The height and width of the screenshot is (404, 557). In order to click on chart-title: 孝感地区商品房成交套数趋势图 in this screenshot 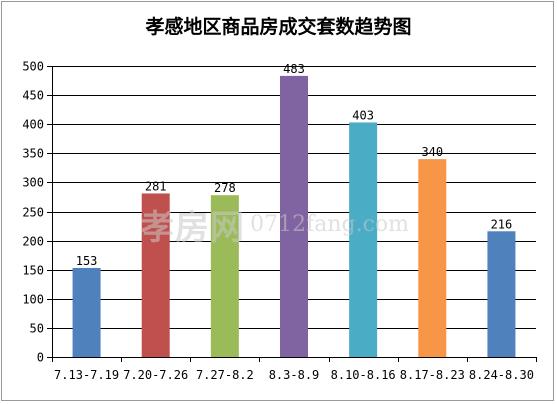, I will do `click(278, 27)`.